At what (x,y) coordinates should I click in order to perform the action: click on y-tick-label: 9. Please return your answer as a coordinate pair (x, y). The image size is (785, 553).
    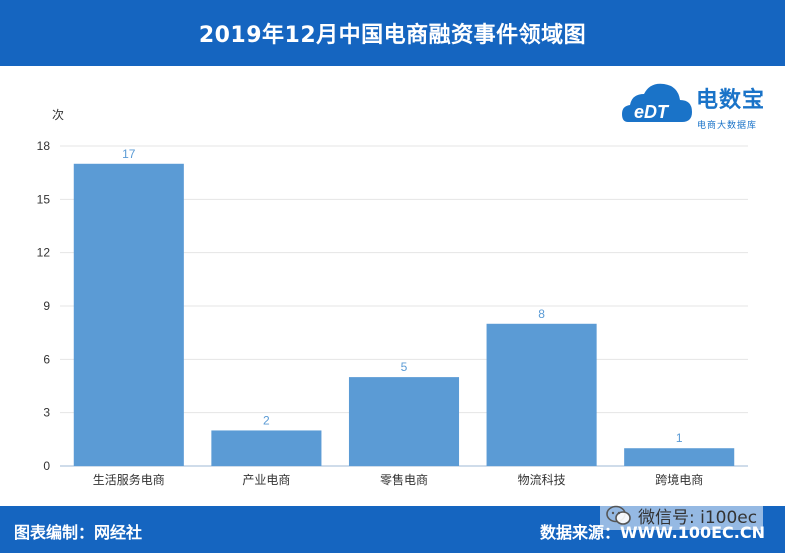
    Looking at the image, I should click on (46, 306).